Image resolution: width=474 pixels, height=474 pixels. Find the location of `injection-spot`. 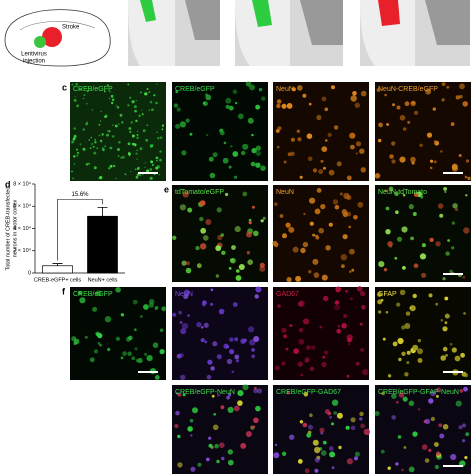

injection-spot is located at coordinates (40, 42).